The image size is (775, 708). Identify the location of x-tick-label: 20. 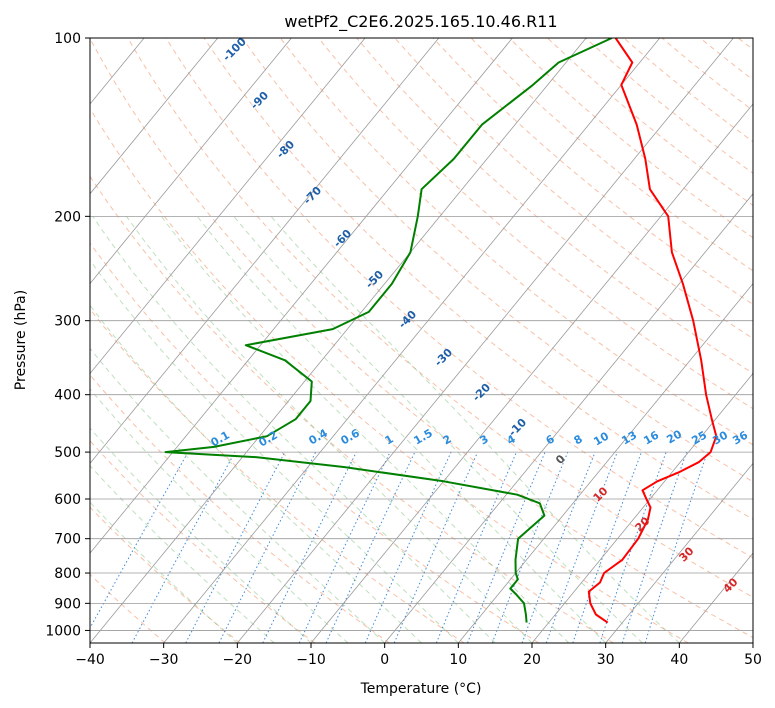
(532, 660).